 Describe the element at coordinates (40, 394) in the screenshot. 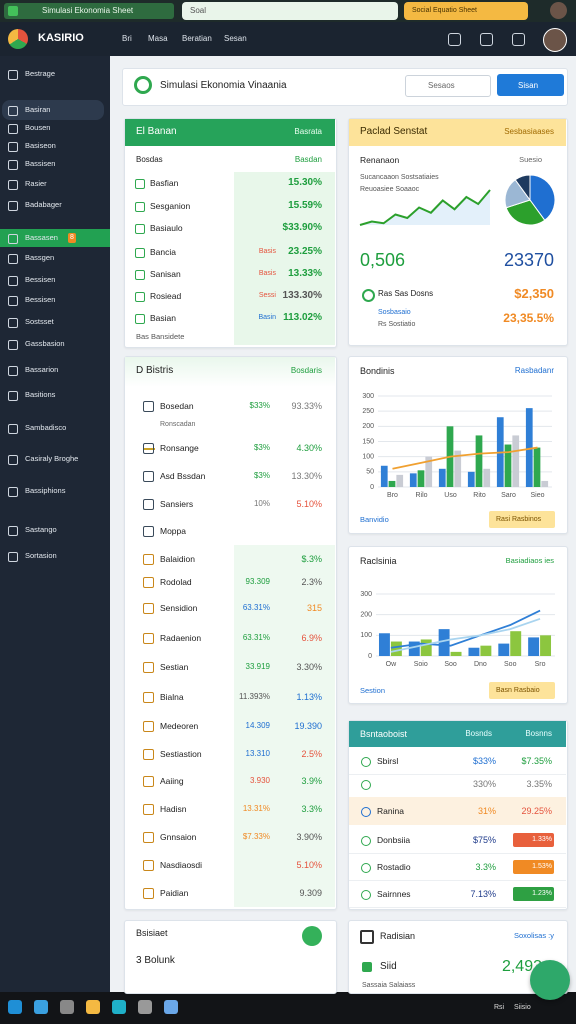

I see `nav-item: Basitions` at that location.